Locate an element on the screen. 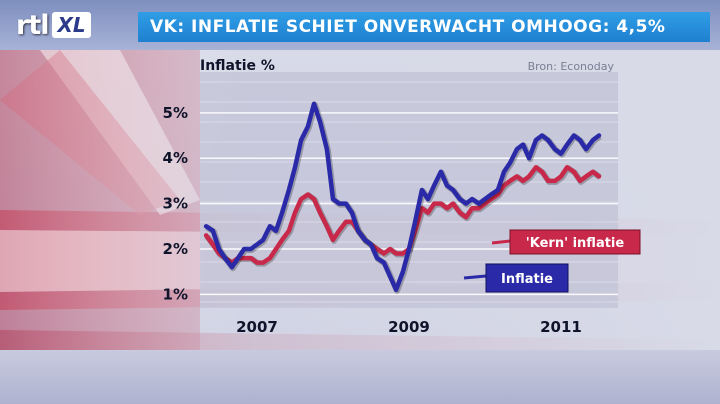 The height and width of the screenshot is (404, 720). kern-label-box is located at coordinates (575, 242).